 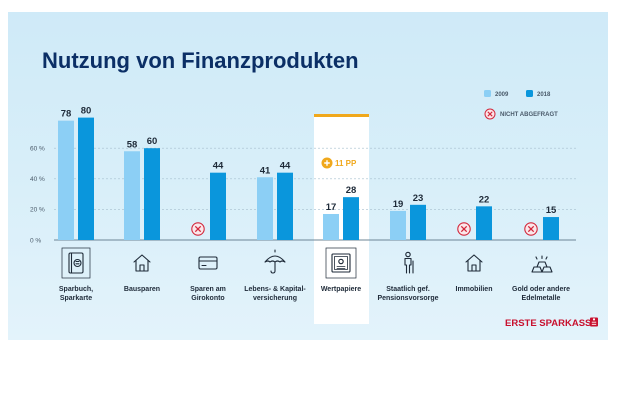 What do you see at coordinates (541, 278) in the screenshot?
I see `category: Gold oder andere Edelmetalle` at bounding box center [541, 278].